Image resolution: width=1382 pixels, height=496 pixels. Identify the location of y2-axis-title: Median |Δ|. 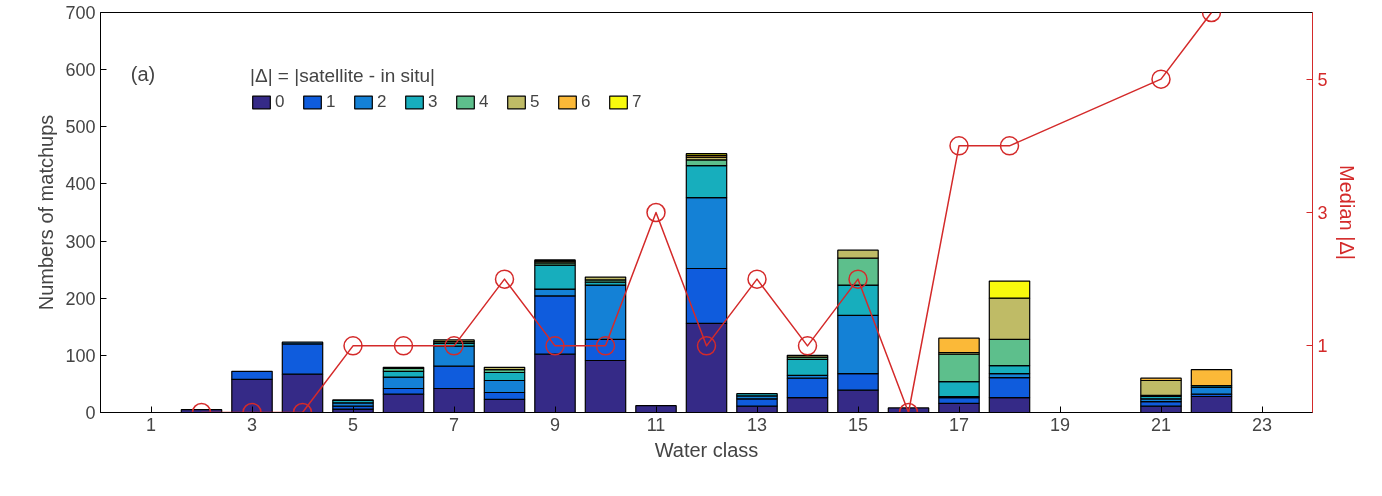
(1346, 212).